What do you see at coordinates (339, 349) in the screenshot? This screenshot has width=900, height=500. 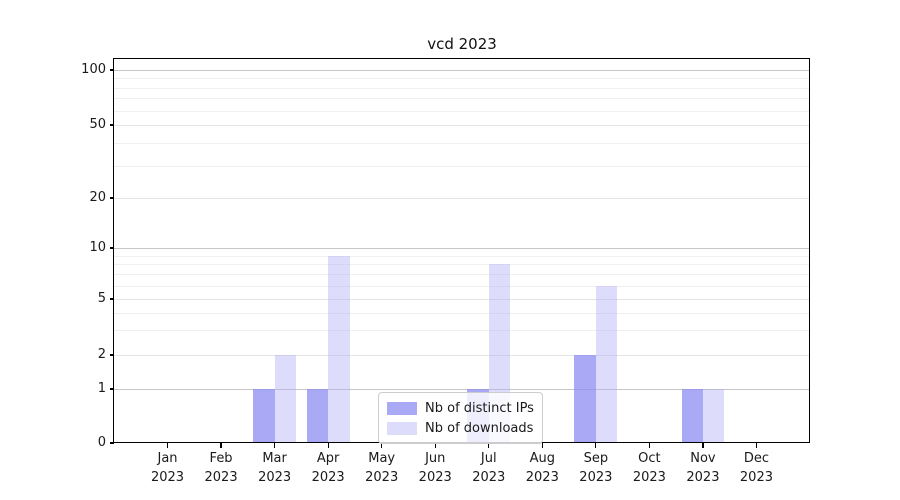 I see `bar-downloads-apr` at bounding box center [339, 349].